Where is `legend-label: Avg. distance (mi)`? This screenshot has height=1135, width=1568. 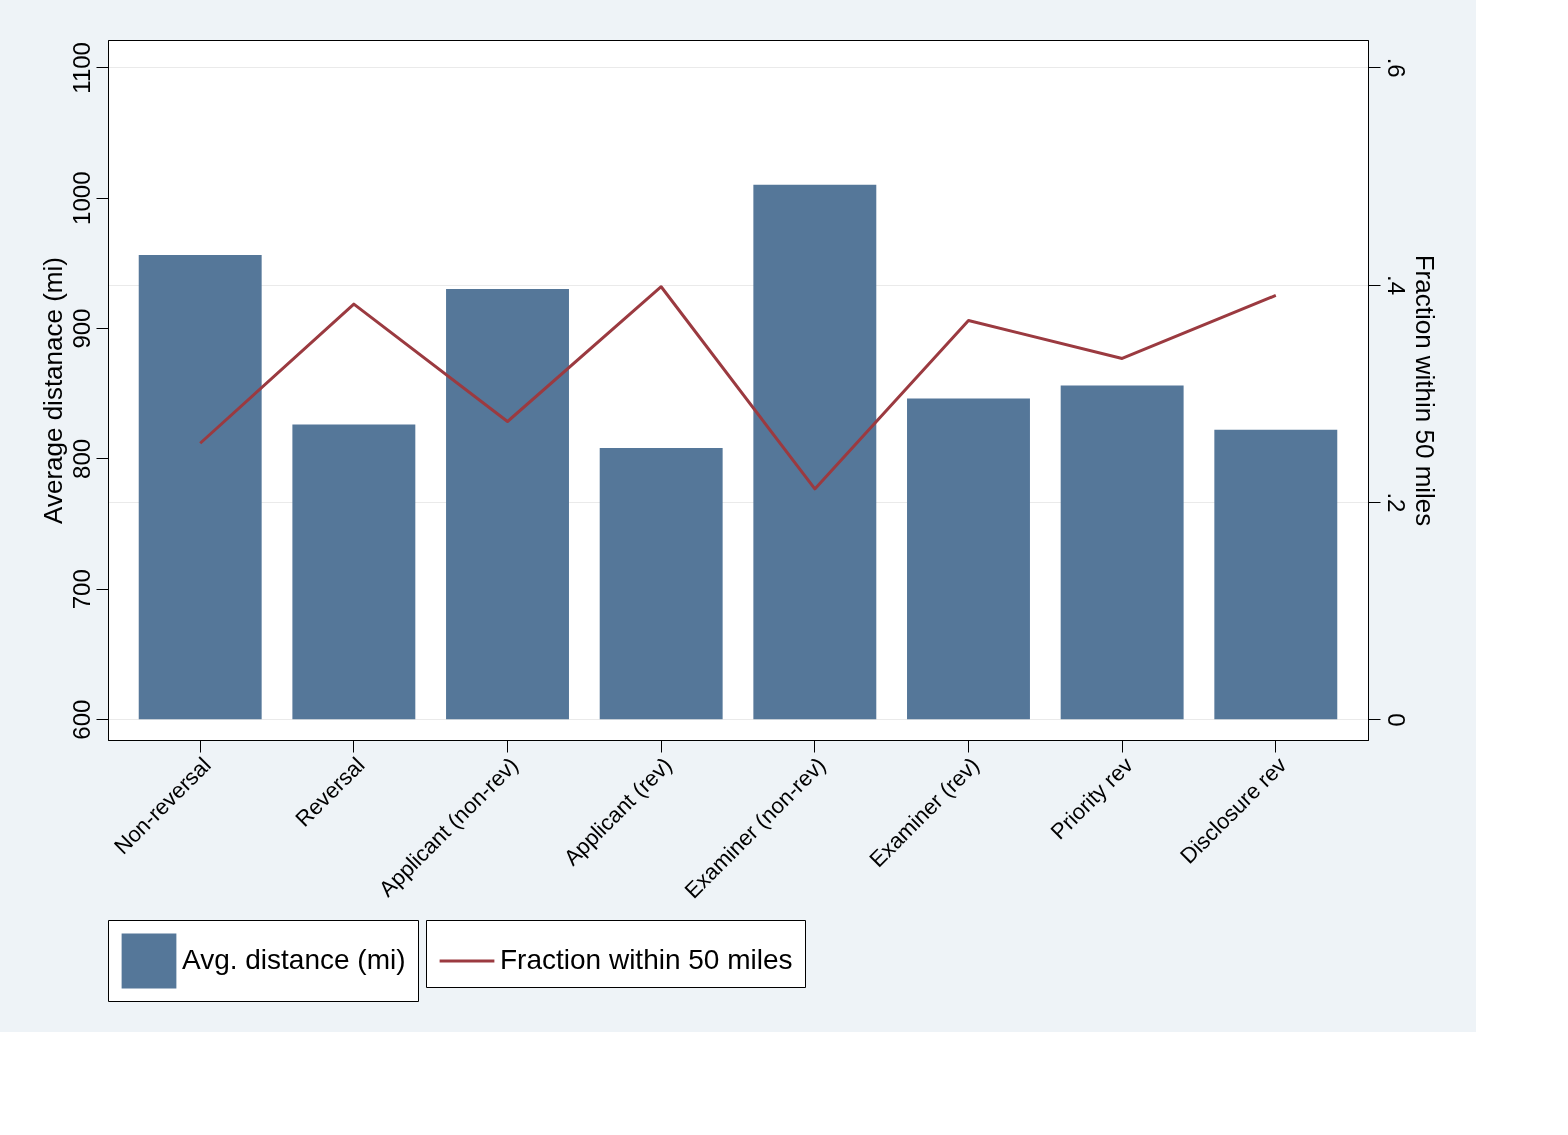
legend-label: Avg. distance (mi) is located at coordinates (294, 959).